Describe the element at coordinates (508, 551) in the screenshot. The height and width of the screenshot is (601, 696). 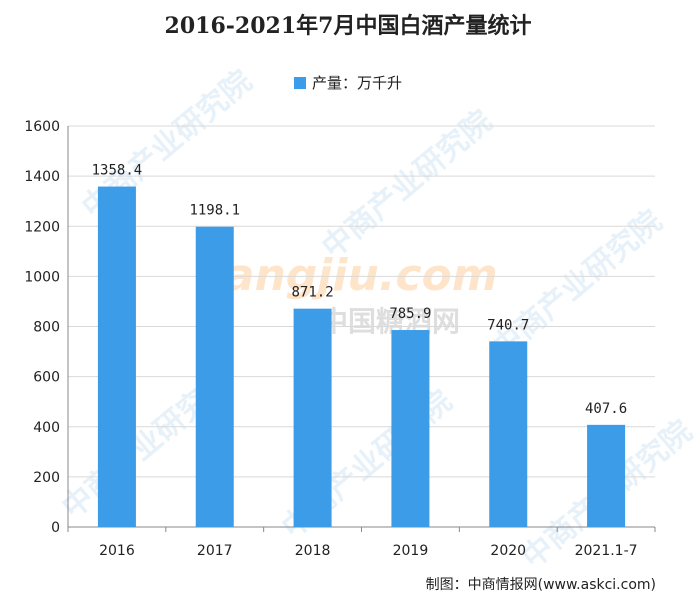
I see `x-tick-label: 2020` at that location.